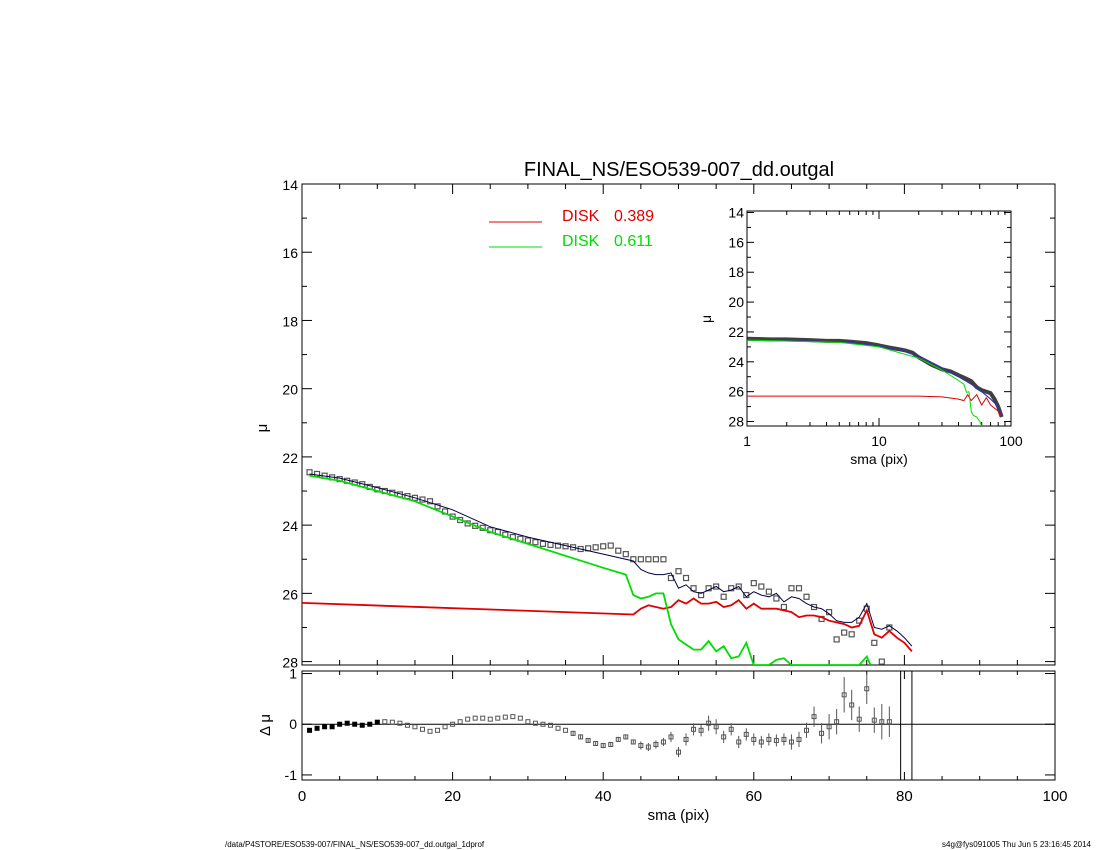  Describe the element at coordinates (679, 170) in the screenshot. I see `main-title: FINAL_NS/ESO539-007_dd.outgal` at that location.